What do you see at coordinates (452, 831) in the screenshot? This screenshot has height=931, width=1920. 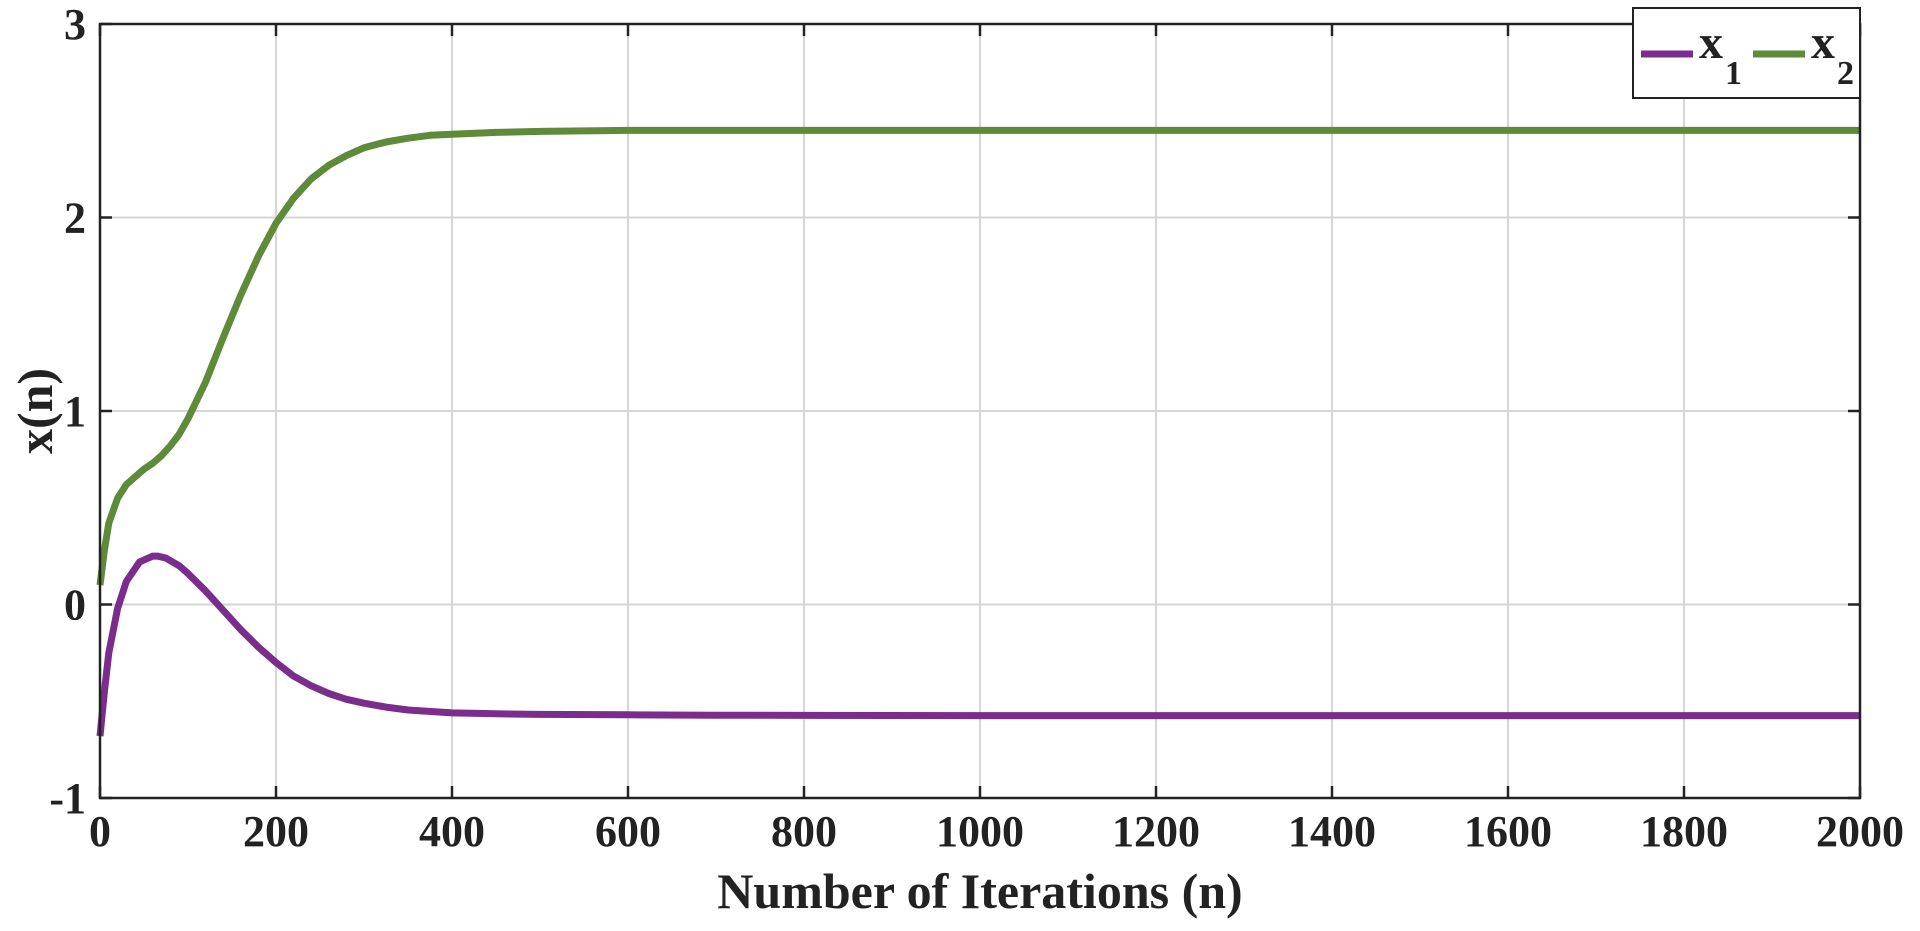 I see `x-tick-label: 400` at bounding box center [452, 831].